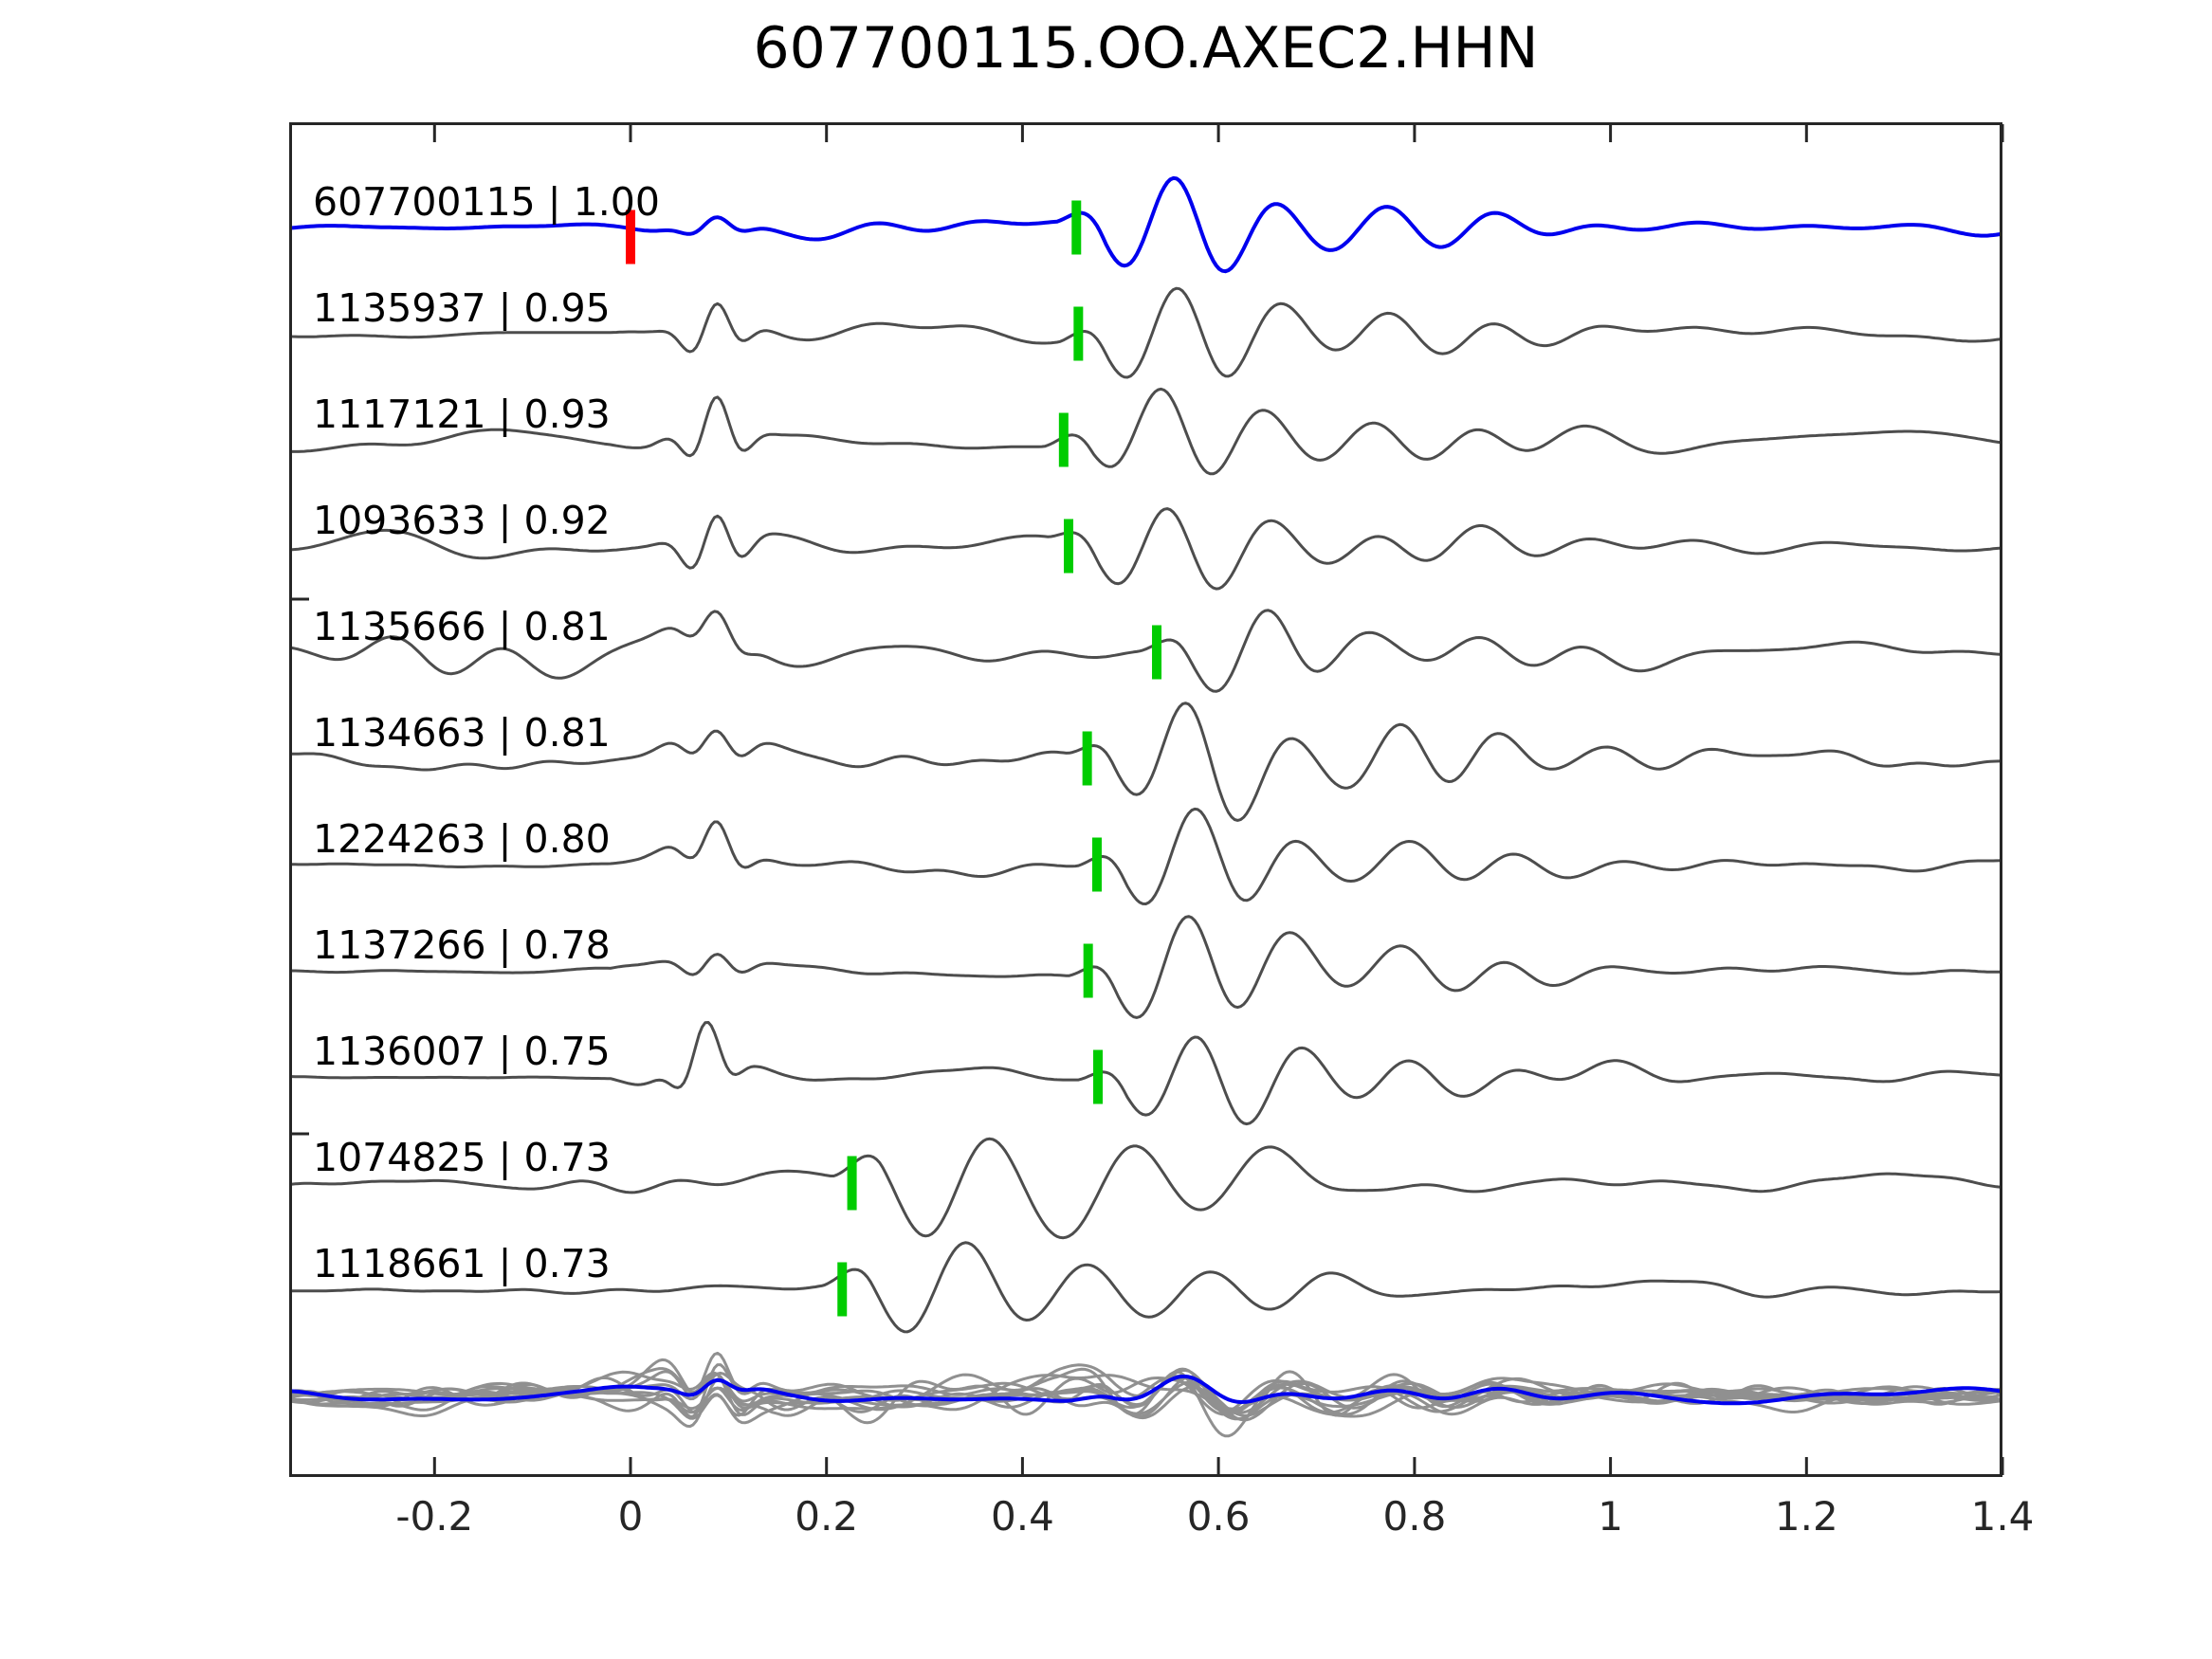  What do you see at coordinates (486, 202) in the screenshot?
I see `trace-label: 607700115 | 1.00` at bounding box center [486, 202].